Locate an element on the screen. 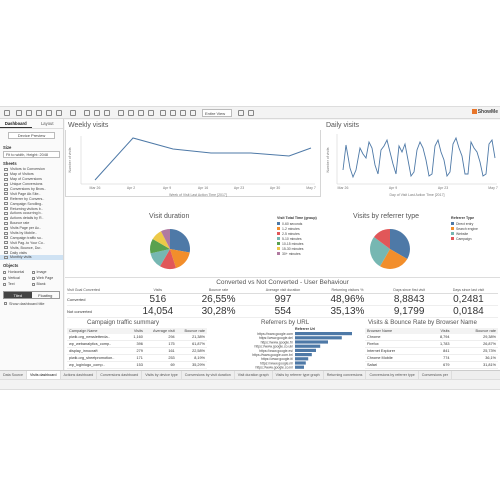 The image size is (500, 500). sheet-item-label: Visits, Bounce, Dur.. is located at coordinates (26, 247).